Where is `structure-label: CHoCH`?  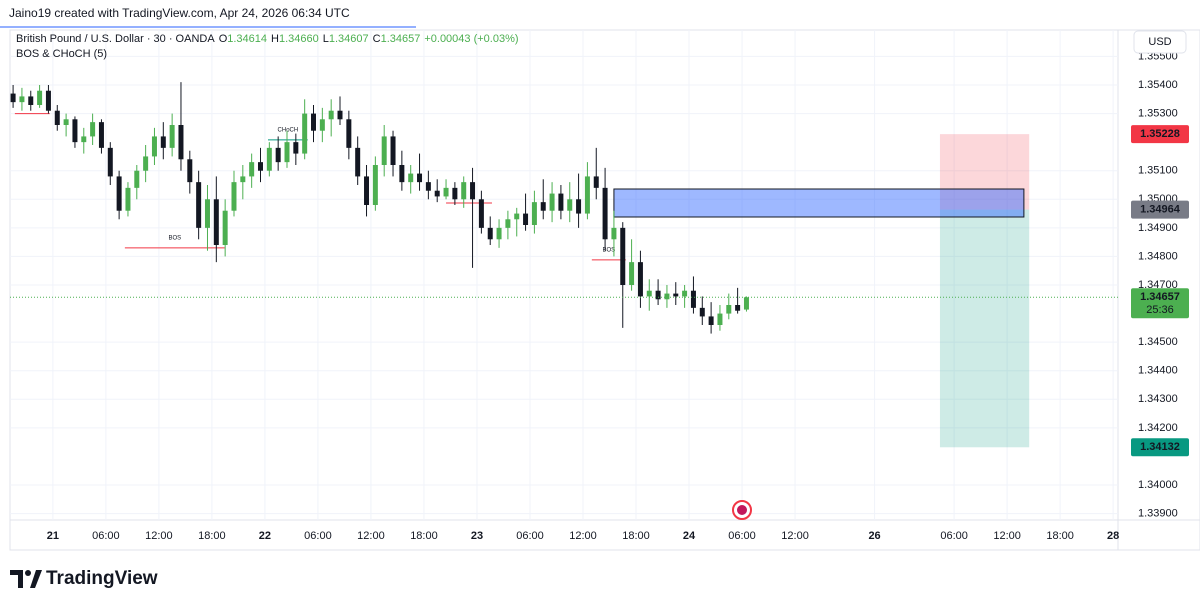 structure-label: CHoCH is located at coordinates (288, 130).